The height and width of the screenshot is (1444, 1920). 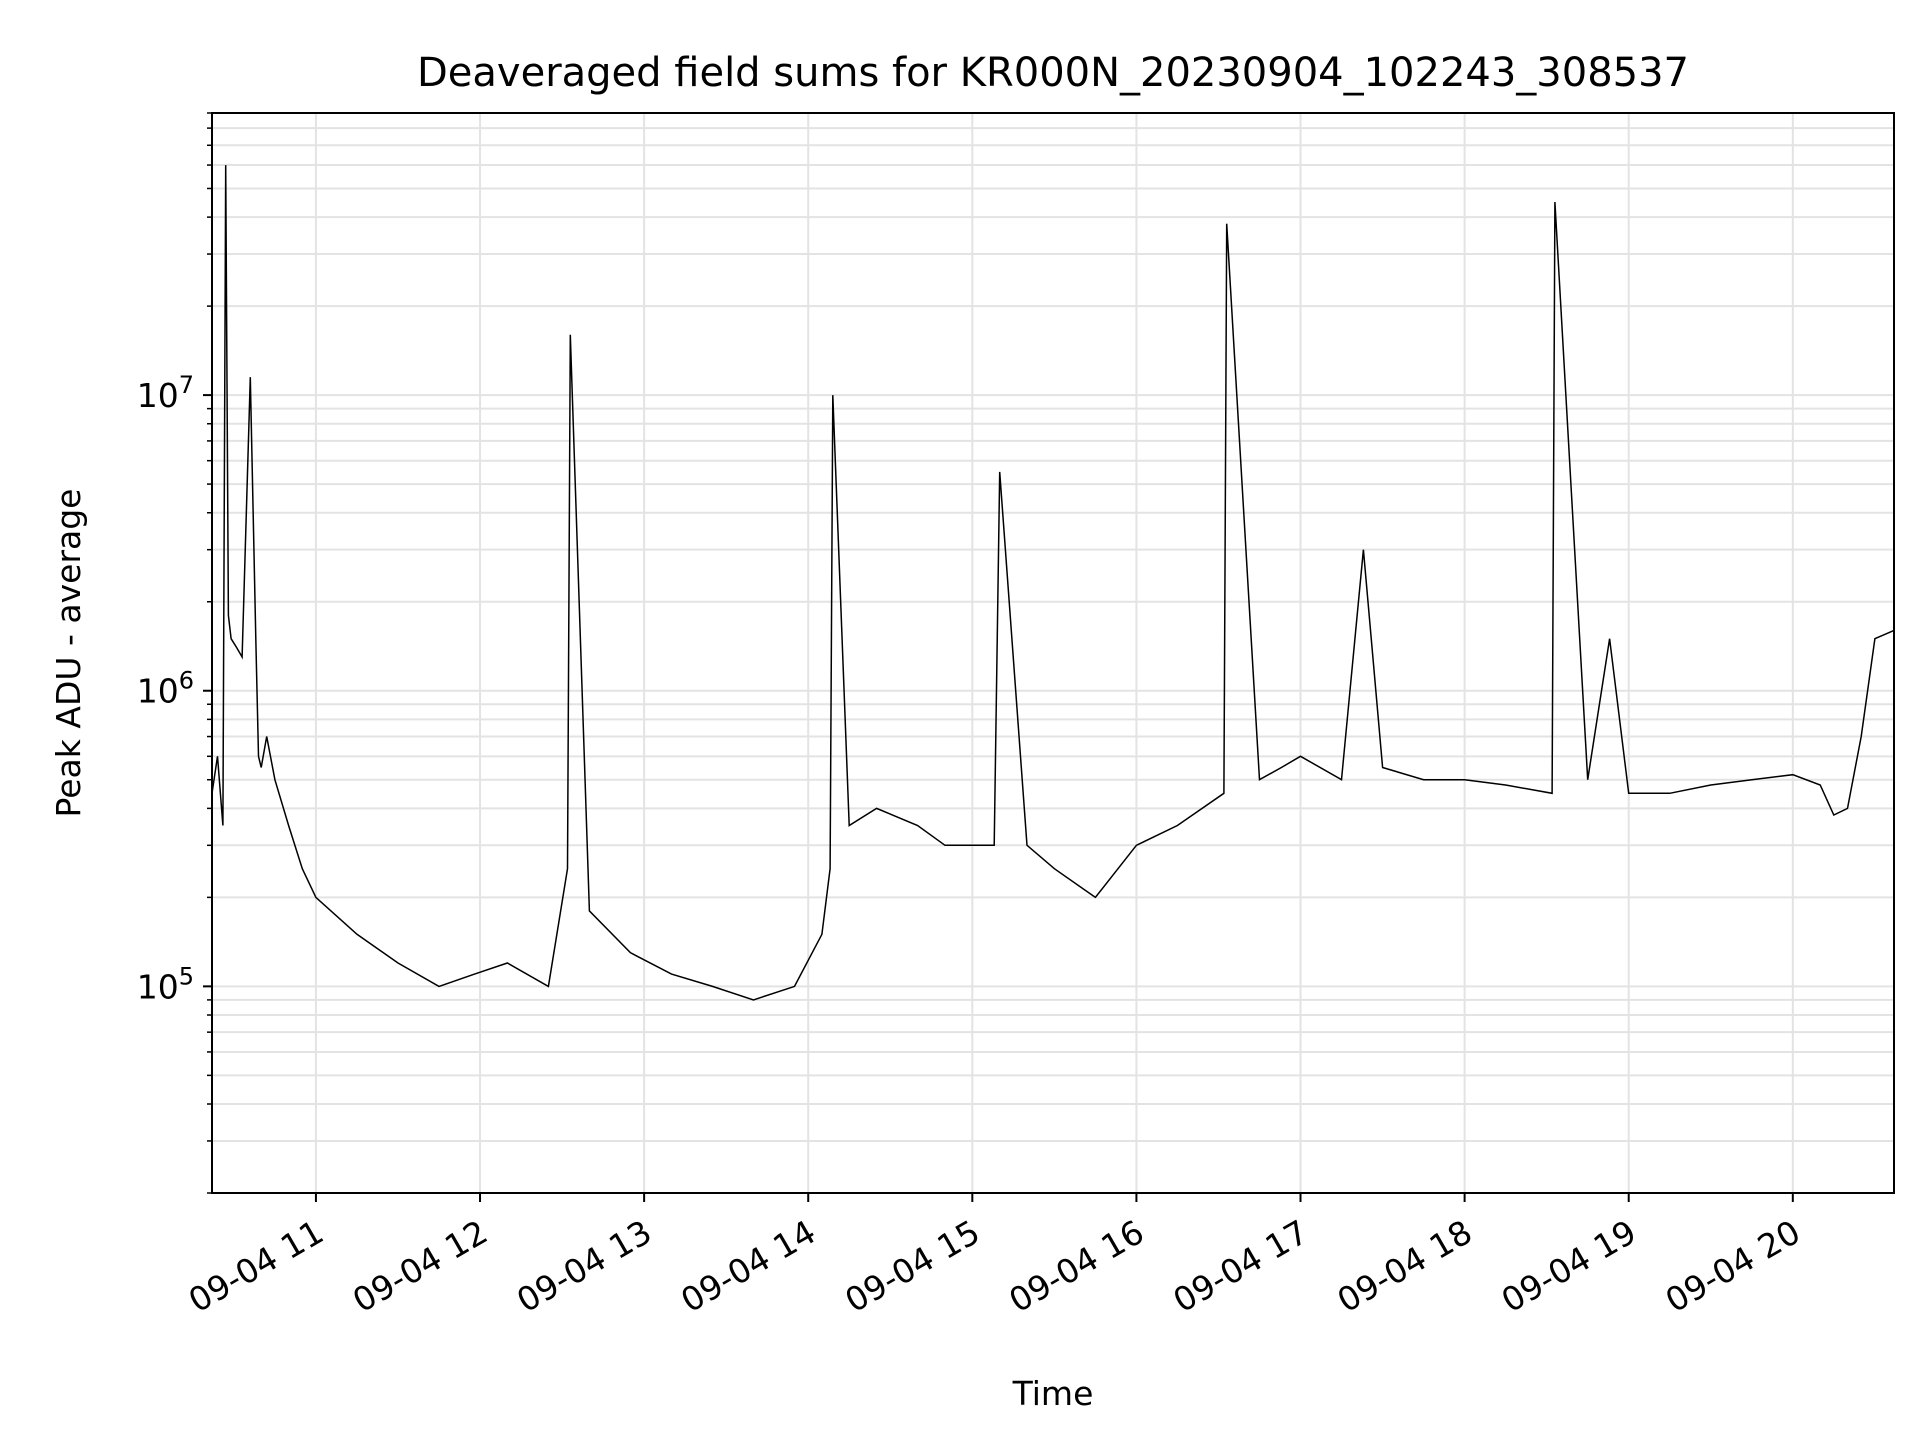 I want to click on y-axis-label: Peak ADU - average, so click(x=68, y=653).